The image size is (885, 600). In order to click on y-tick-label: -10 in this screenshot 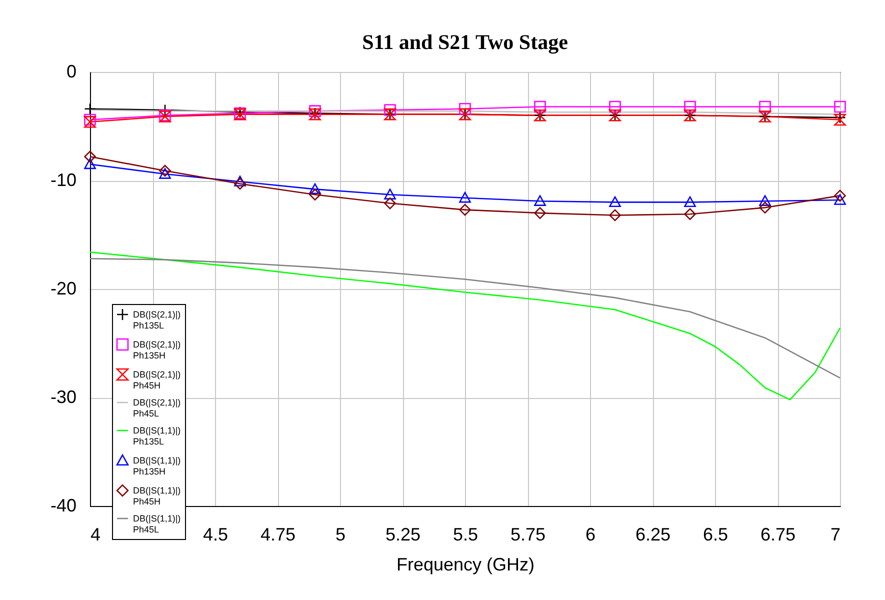, I will do `click(63, 180)`.